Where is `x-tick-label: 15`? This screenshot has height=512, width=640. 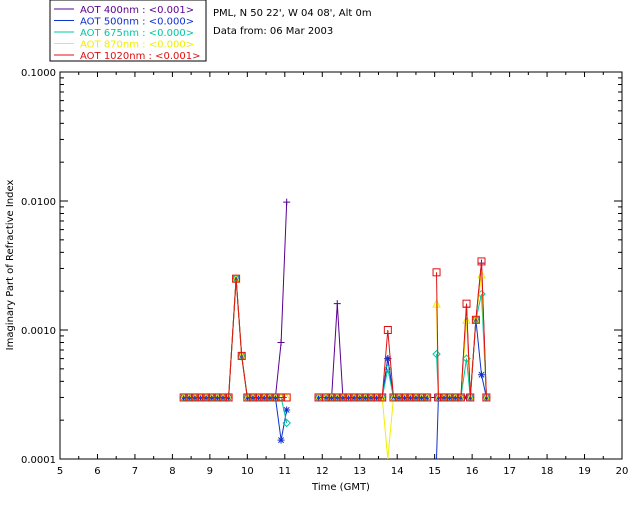 x-tick-label: 15 is located at coordinates (434, 471).